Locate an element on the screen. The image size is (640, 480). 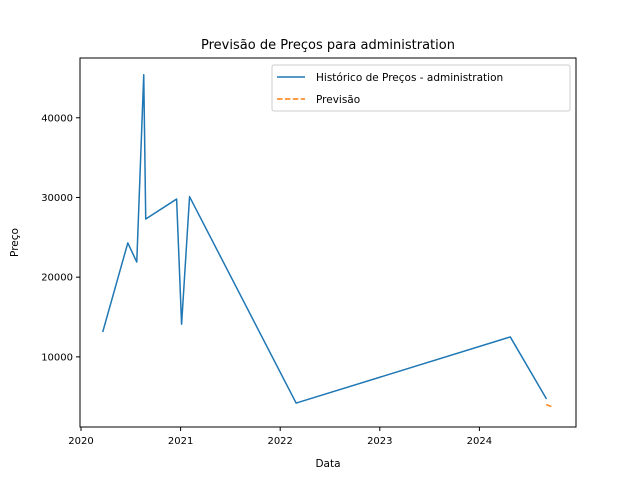
x-tick-label: 2020 is located at coordinates (80, 441).